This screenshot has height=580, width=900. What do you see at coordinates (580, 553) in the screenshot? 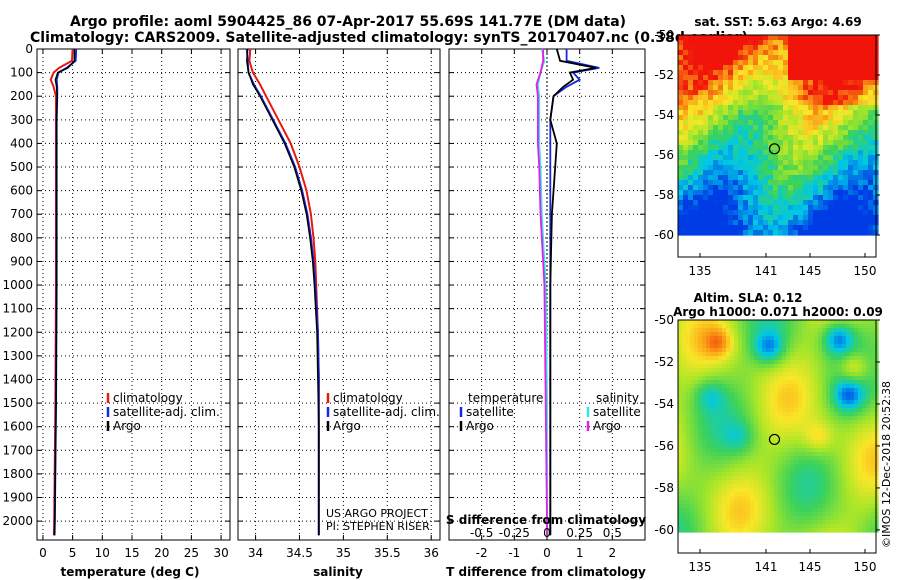
I see `x-tick-label: 1` at bounding box center [580, 553].